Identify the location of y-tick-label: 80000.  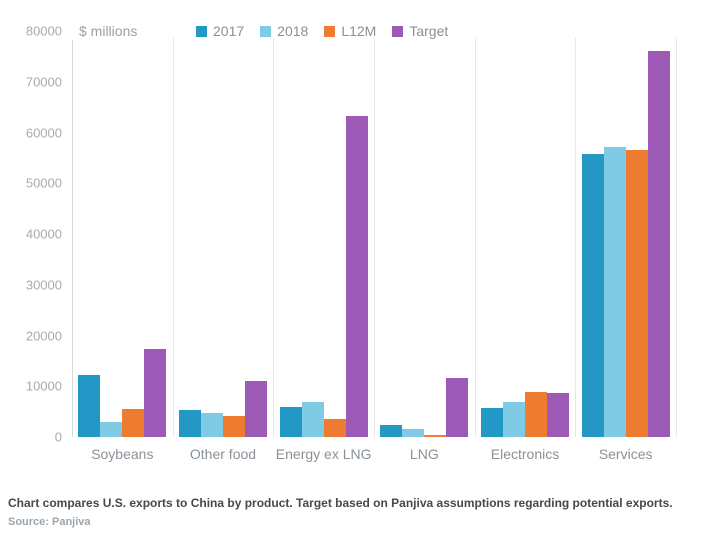
(43, 31).